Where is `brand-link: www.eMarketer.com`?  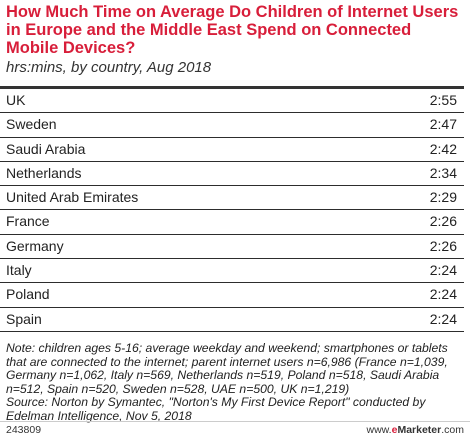
brand-link: www.eMarketer.com is located at coordinates (415, 430).